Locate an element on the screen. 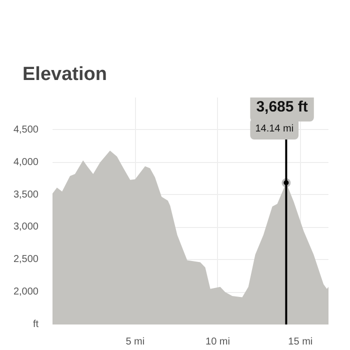 The image size is (350, 350). y-tick-label: ft is located at coordinates (35, 324).